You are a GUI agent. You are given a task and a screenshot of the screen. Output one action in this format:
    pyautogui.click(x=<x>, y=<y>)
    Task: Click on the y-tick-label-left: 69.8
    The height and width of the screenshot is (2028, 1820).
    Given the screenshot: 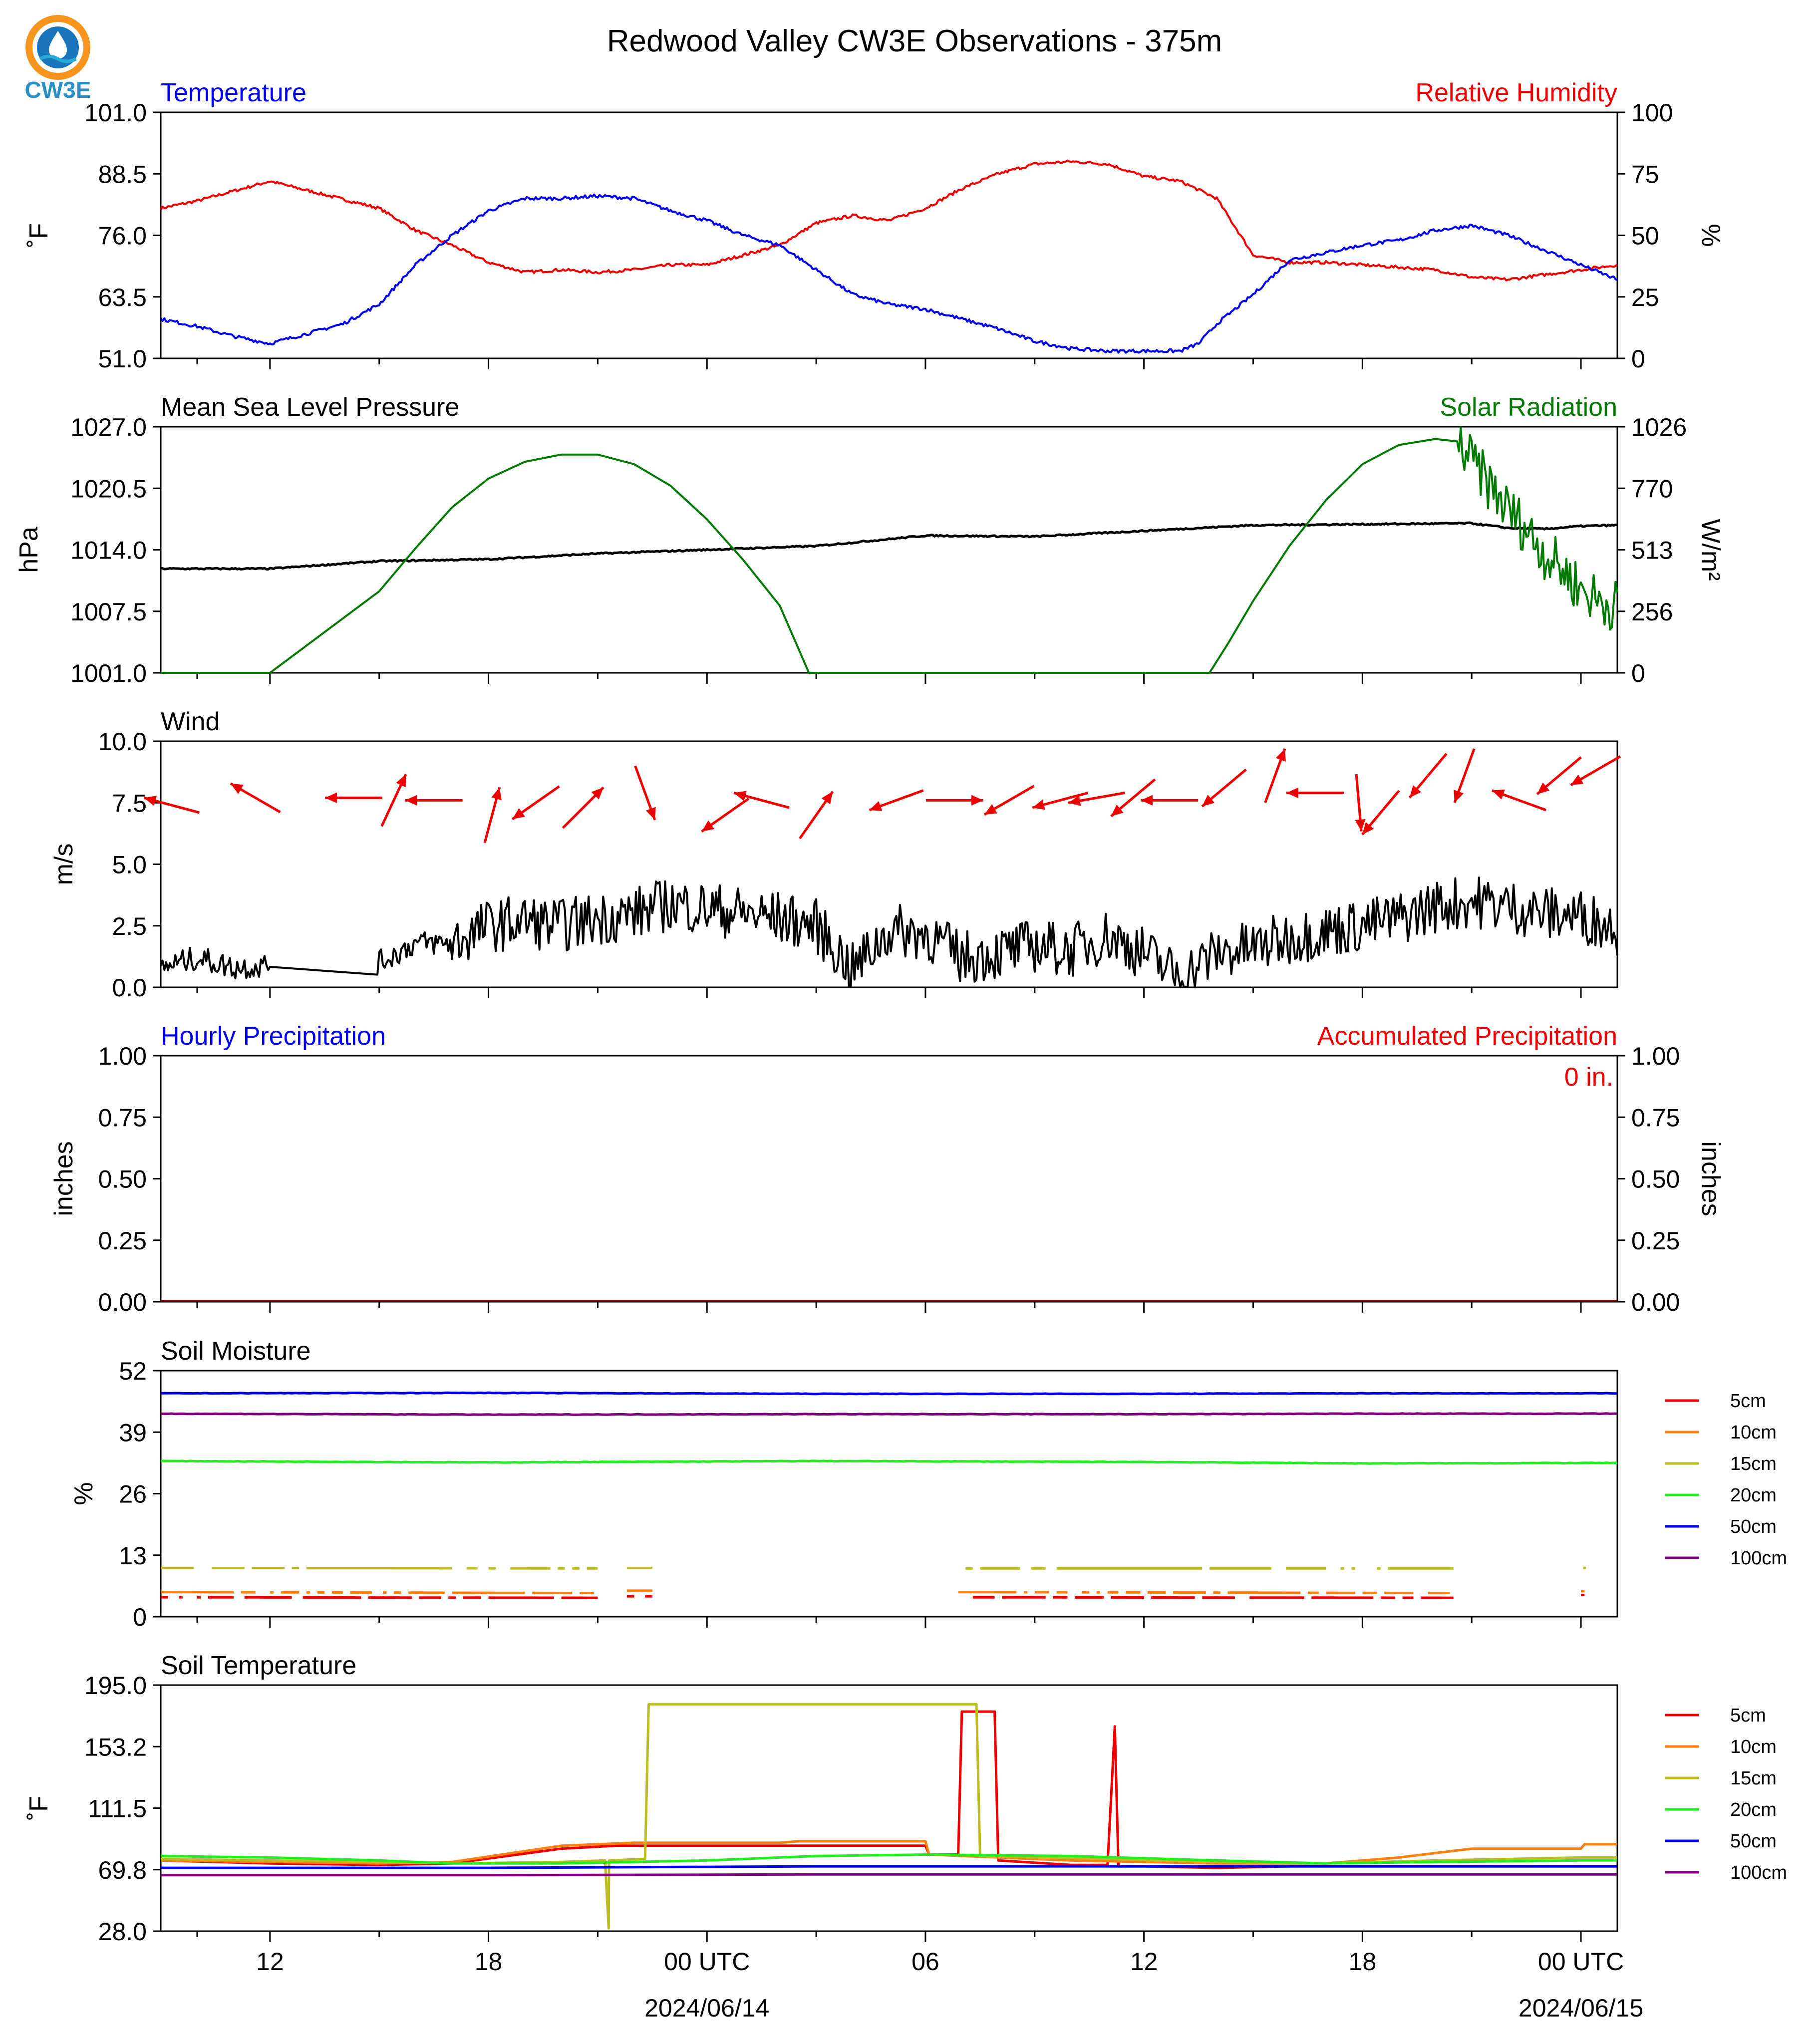 What is the action you would take?
    pyautogui.click(x=122, y=1870)
    